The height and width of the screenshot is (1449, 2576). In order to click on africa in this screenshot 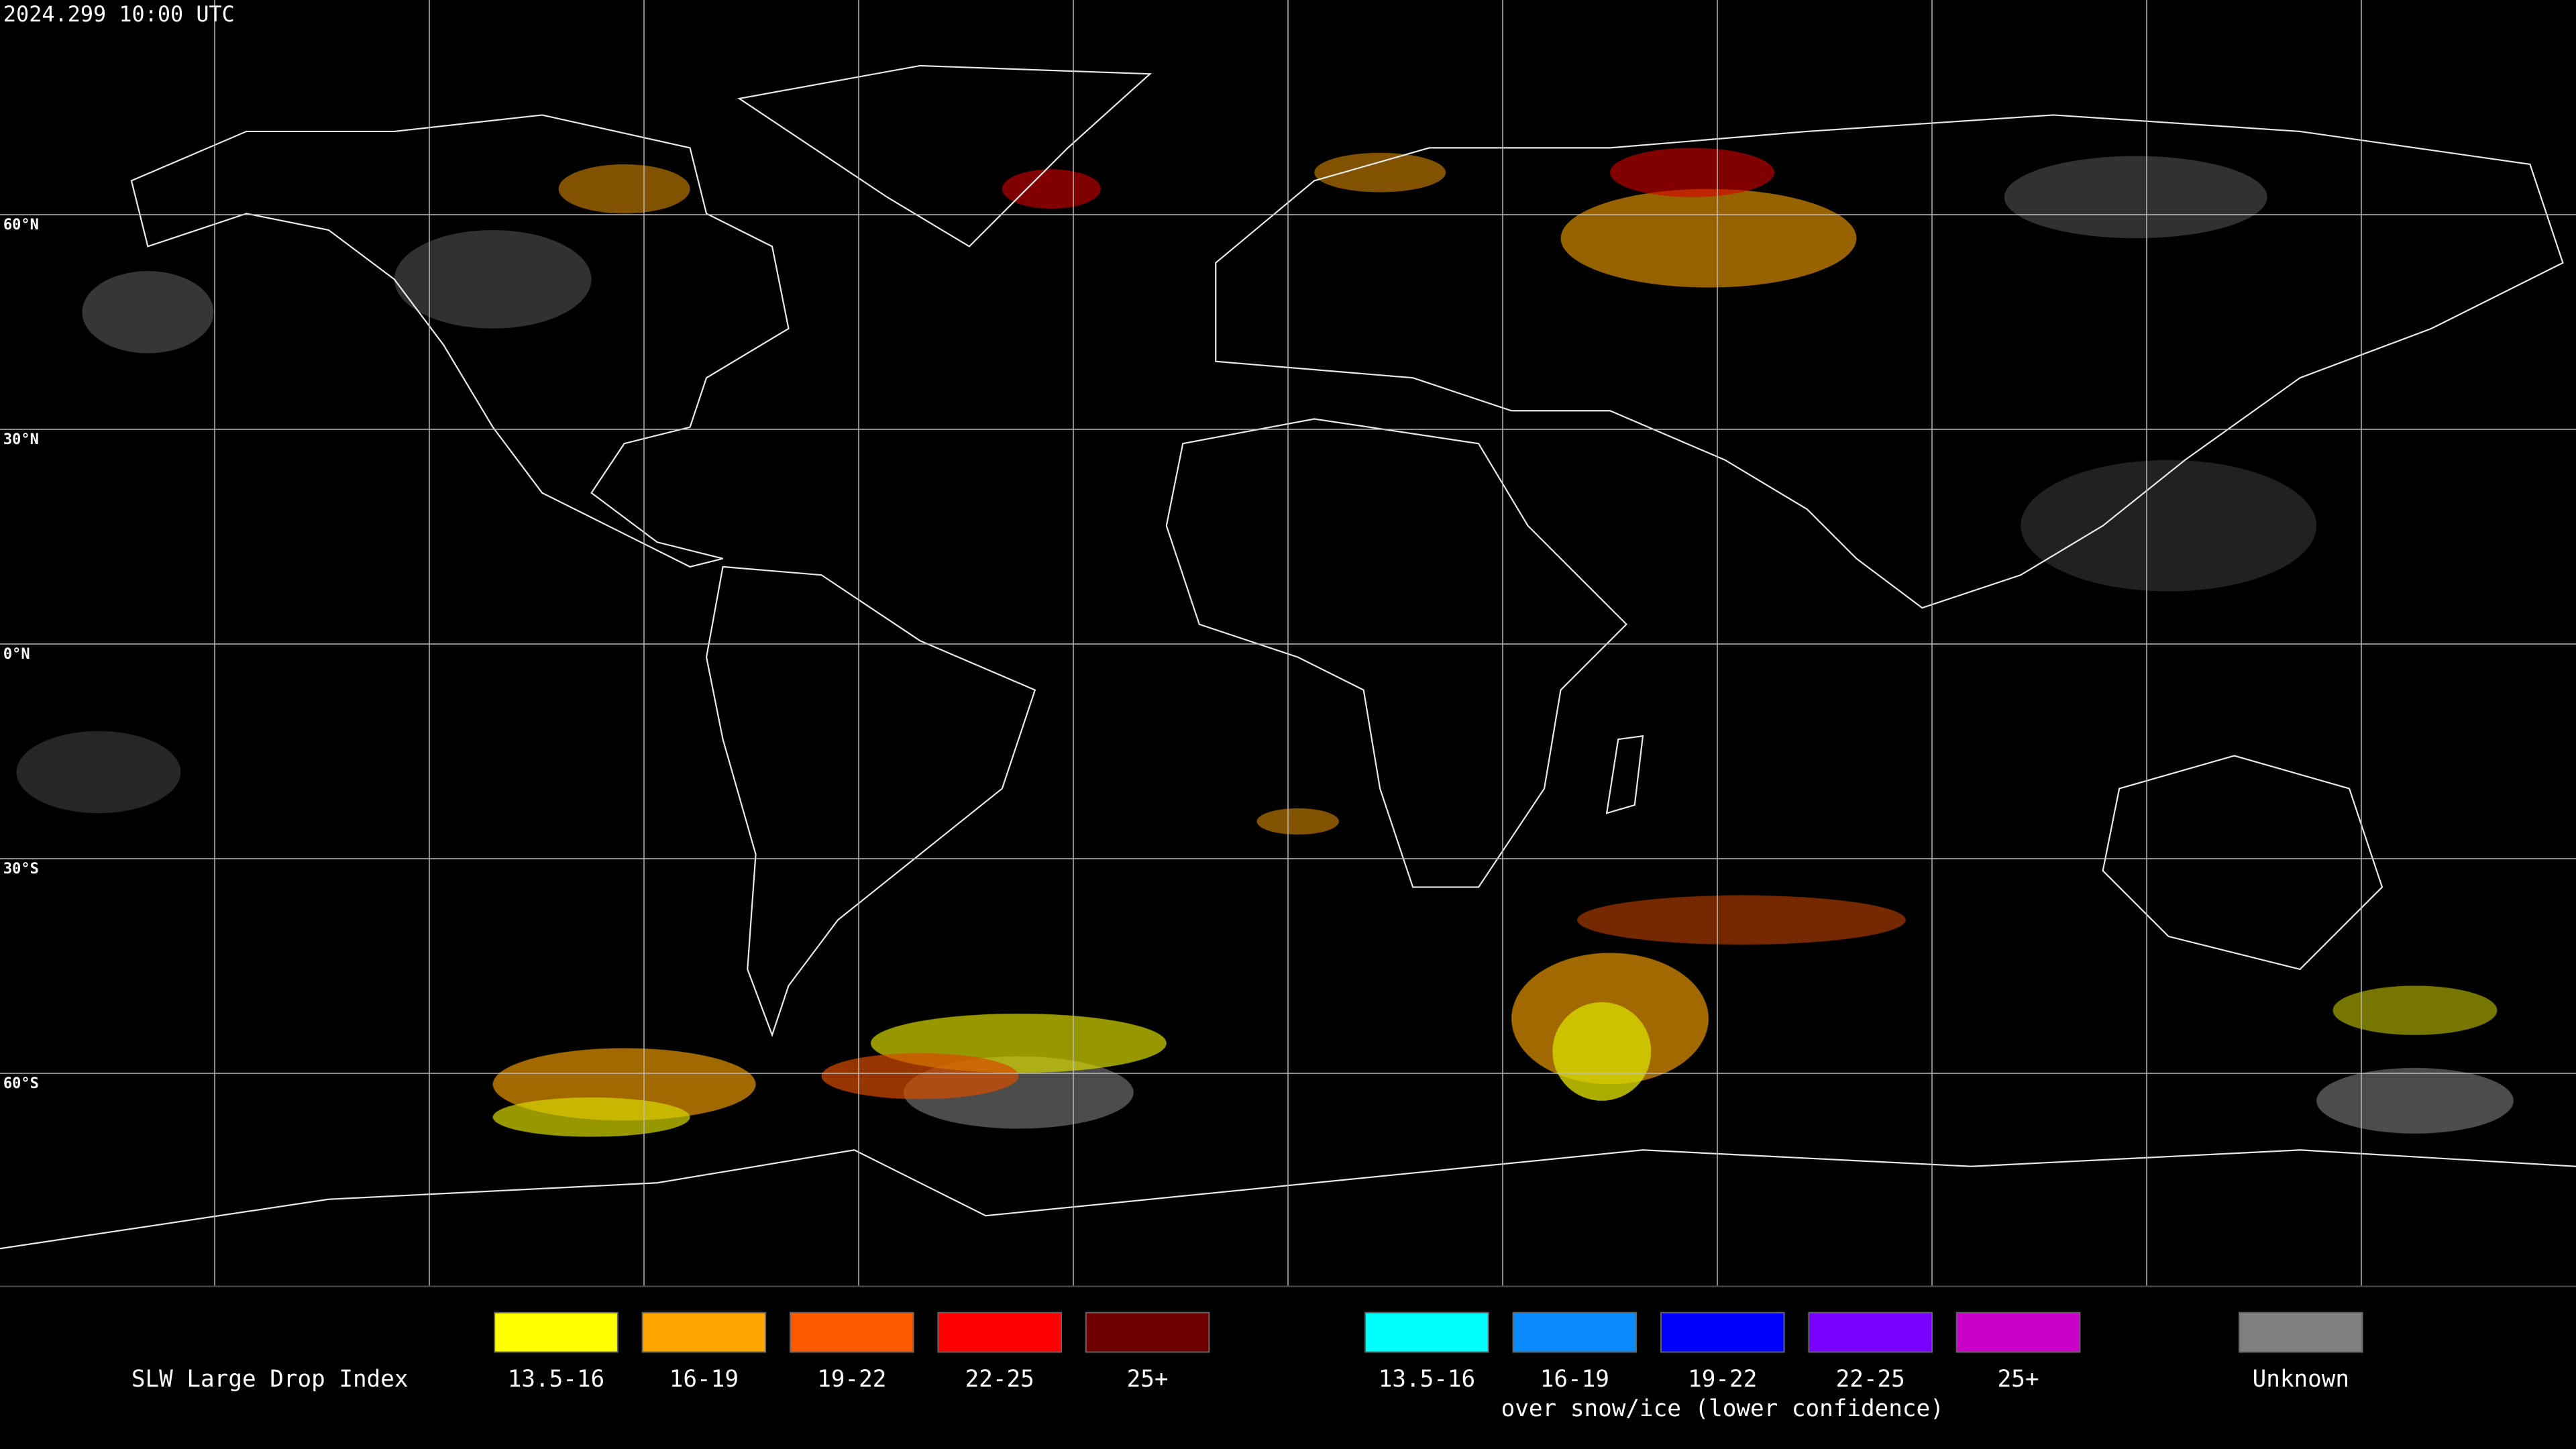, I will do `click(1396, 653)`.